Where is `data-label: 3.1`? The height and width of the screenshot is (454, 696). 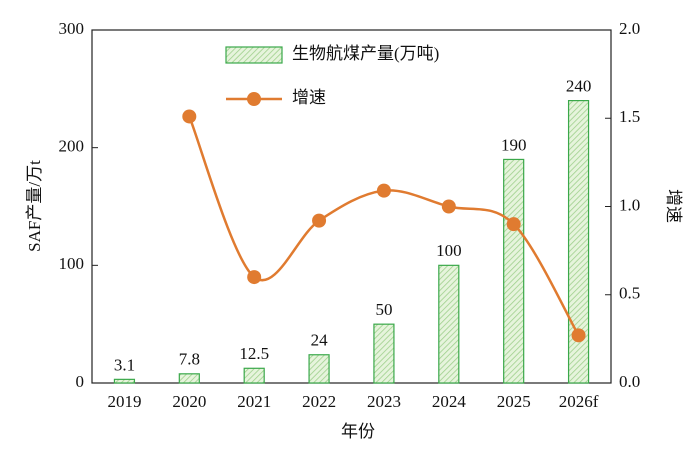 data-label: 3.1 is located at coordinates (124, 364).